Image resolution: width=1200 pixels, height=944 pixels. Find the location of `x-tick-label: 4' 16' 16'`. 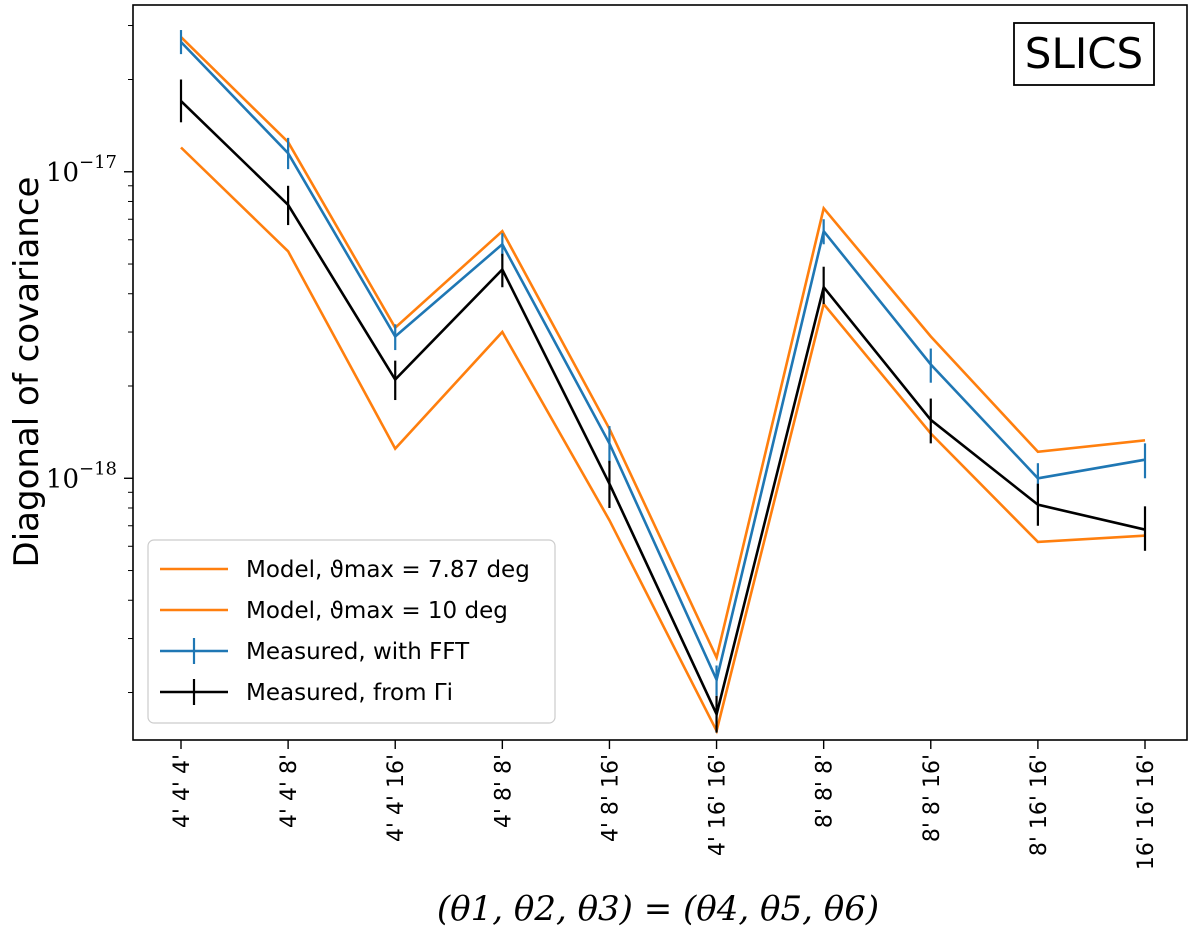

x-tick-label: 4' 16' 16' is located at coordinates (718, 805).